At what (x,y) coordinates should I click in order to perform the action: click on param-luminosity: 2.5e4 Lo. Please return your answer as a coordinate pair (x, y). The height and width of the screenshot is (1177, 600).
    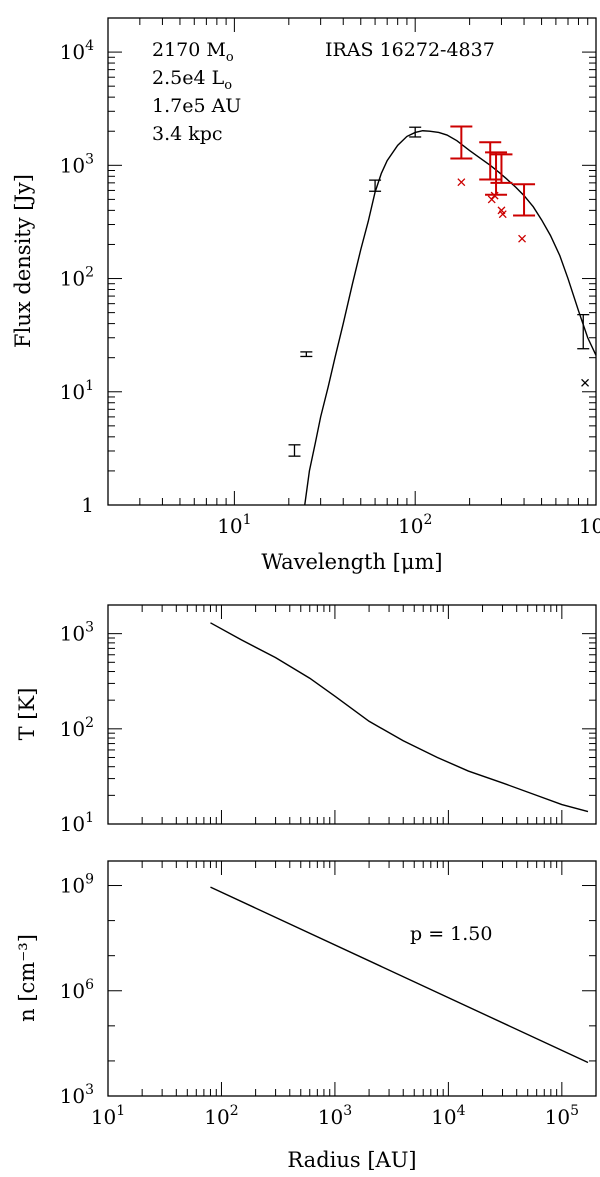
    Looking at the image, I should click on (192, 80).